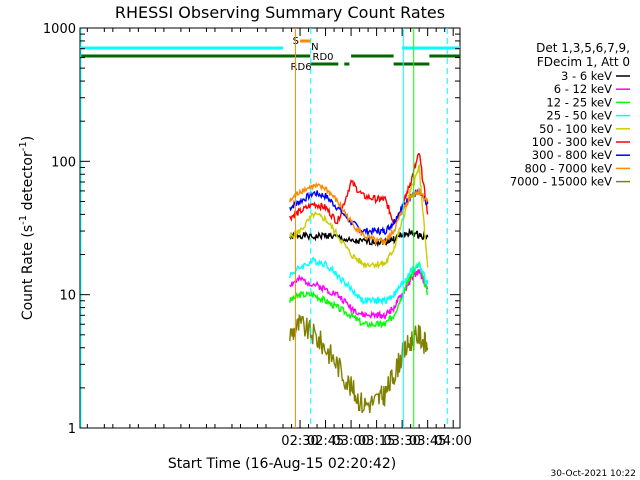 The width and height of the screenshot is (640, 480). Describe the element at coordinates (572, 142) in the screenshot. I see `legend-entry-label: 100 - 300 keV` at that location.